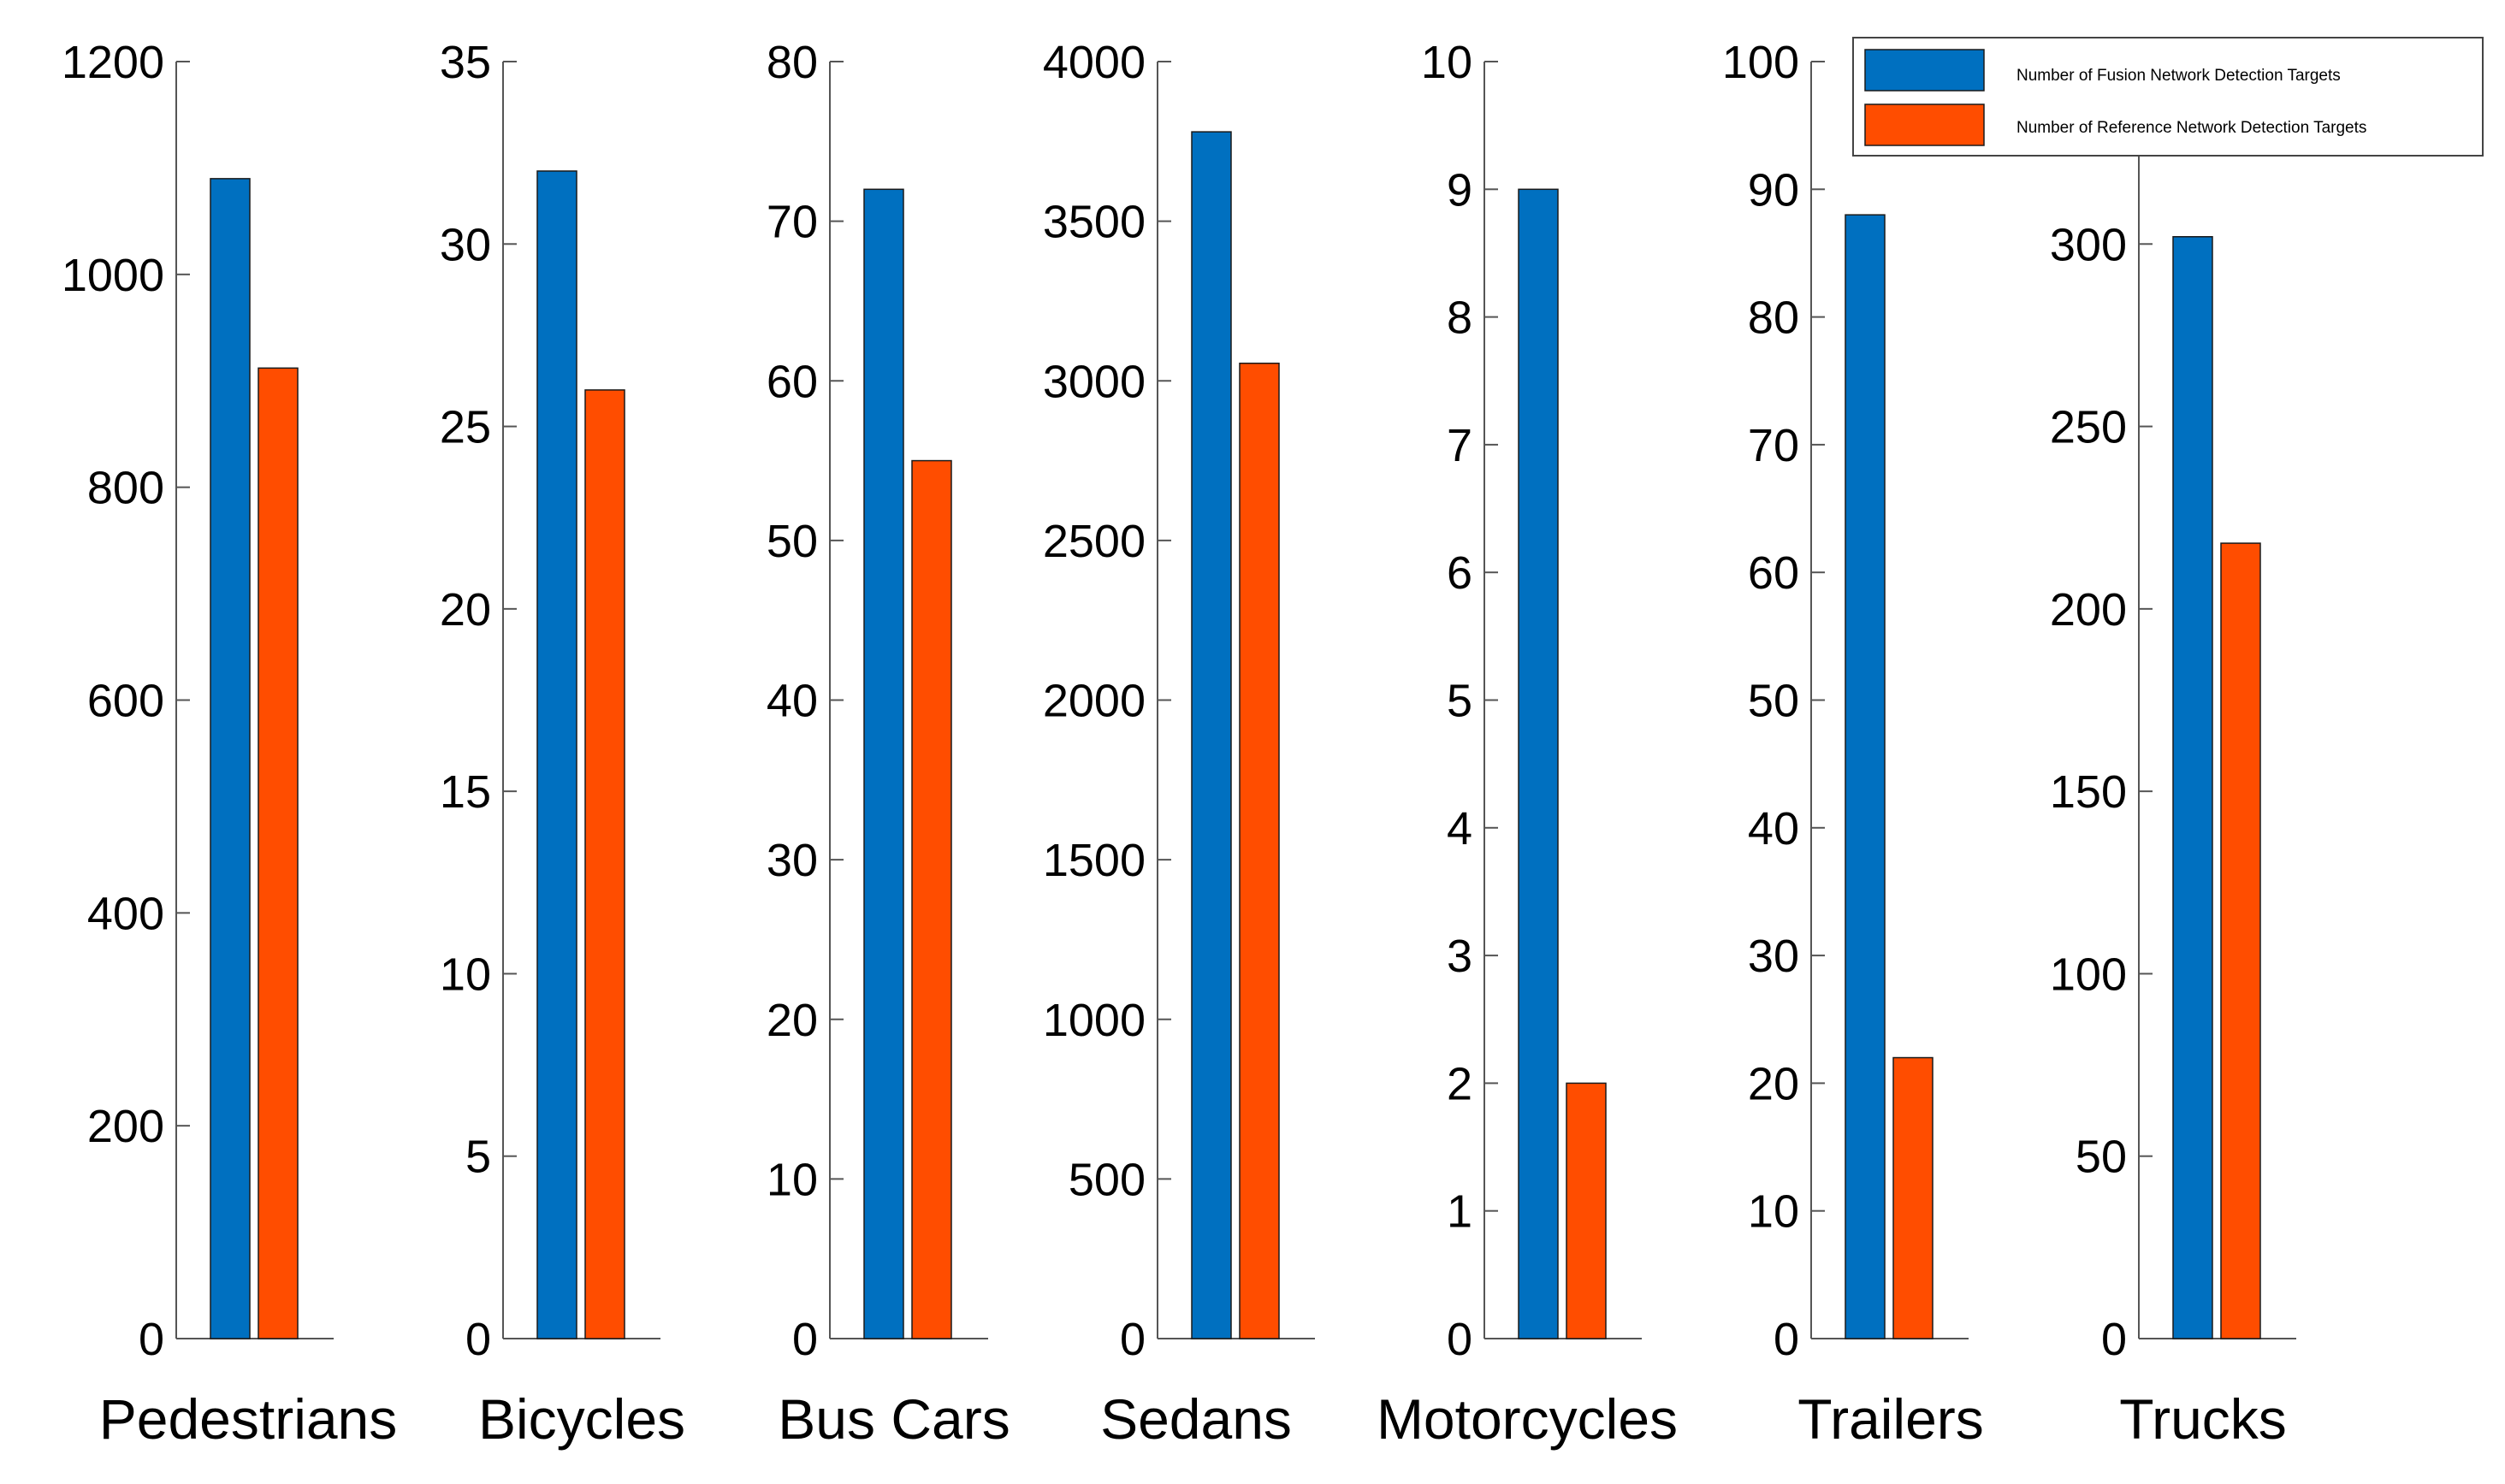 The image size is (2505, 1484). I want to click on y-tick-label-motorcycles: 9, so click(1459, 190).